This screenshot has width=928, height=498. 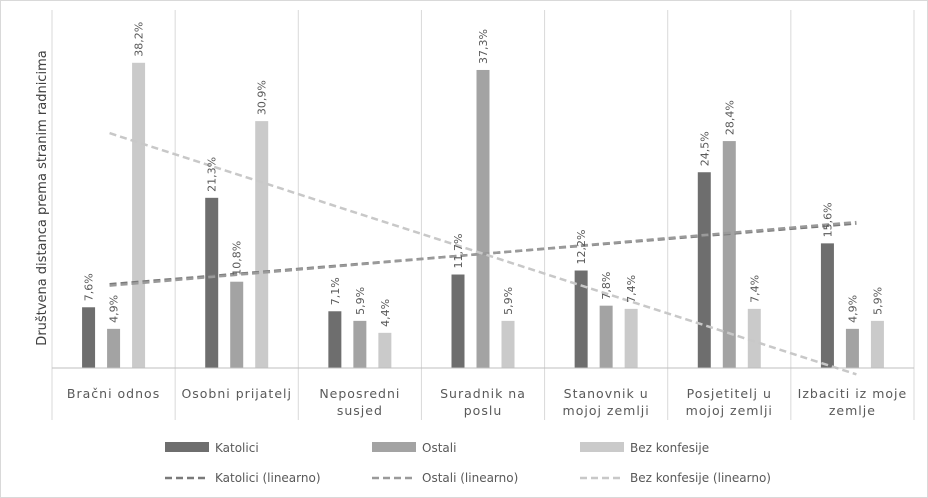 What do you see at coordinates (704, 148) in the screenshot?
I see `data-label: 24,5%` at bounding box center [704, 148].